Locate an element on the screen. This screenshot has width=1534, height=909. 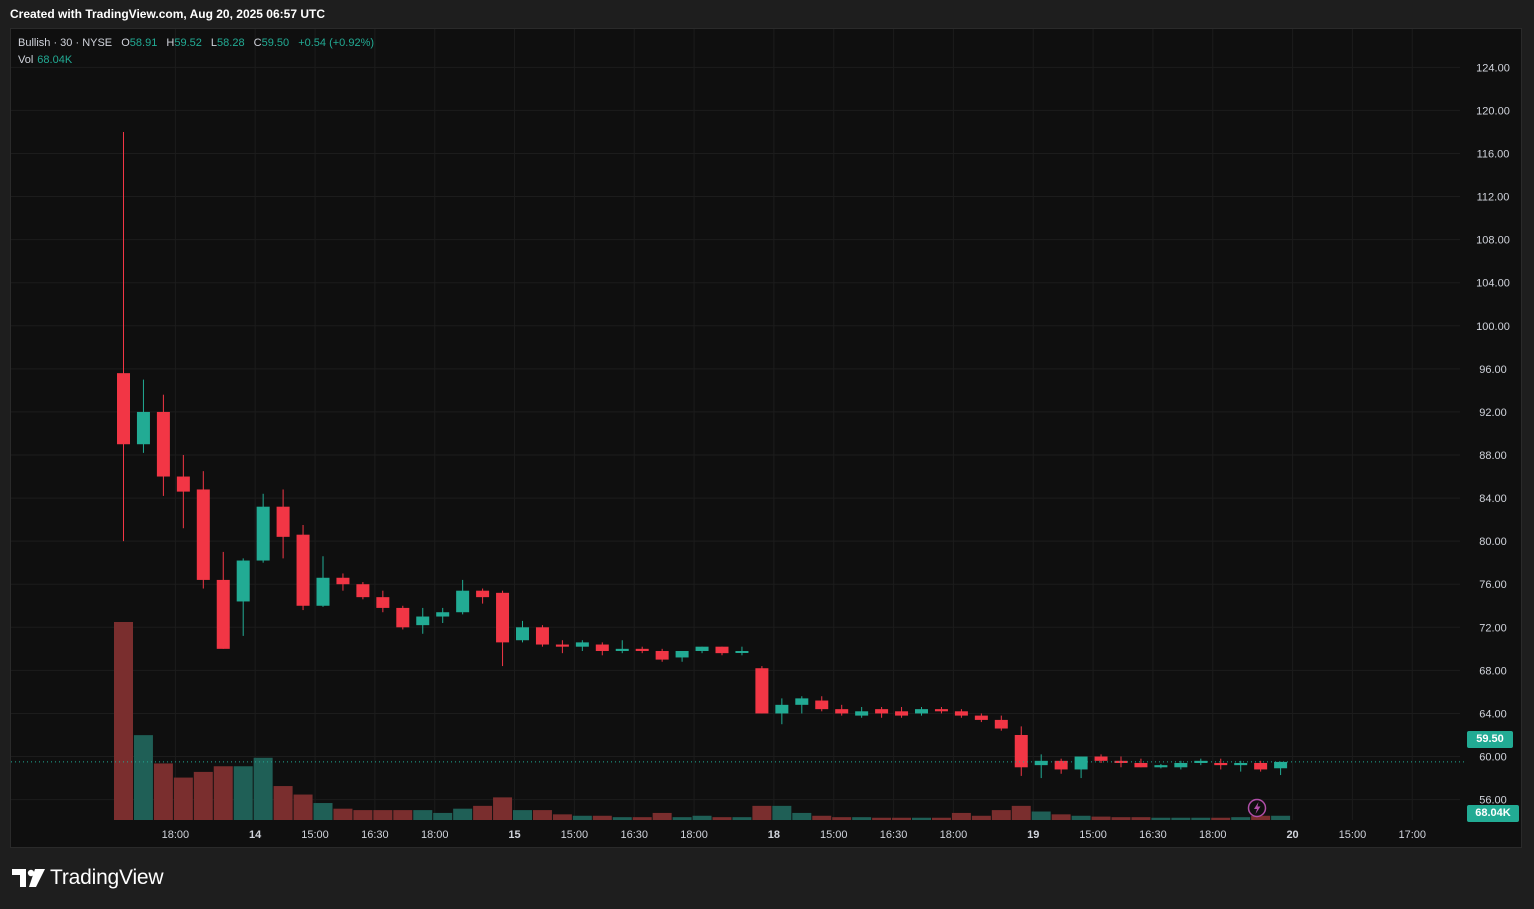
close-key: C is located at coordinates (257, 43).